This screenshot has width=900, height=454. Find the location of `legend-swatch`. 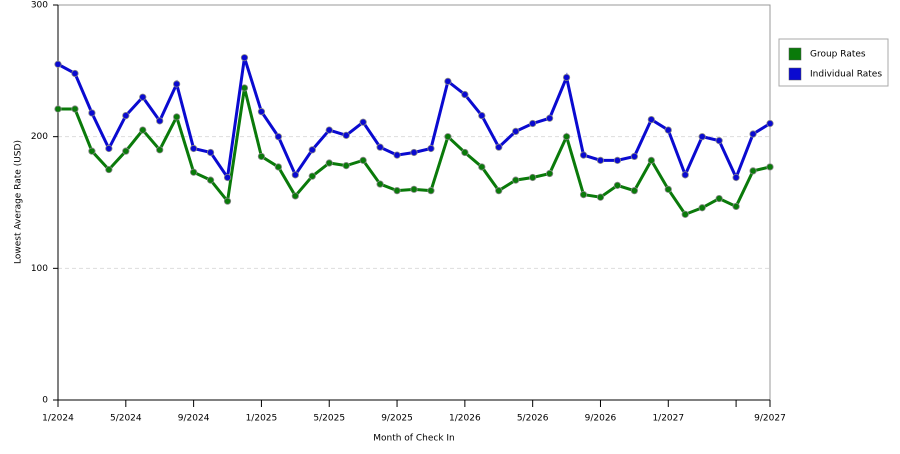

legend-swatch is located at coordinates (795, 54).